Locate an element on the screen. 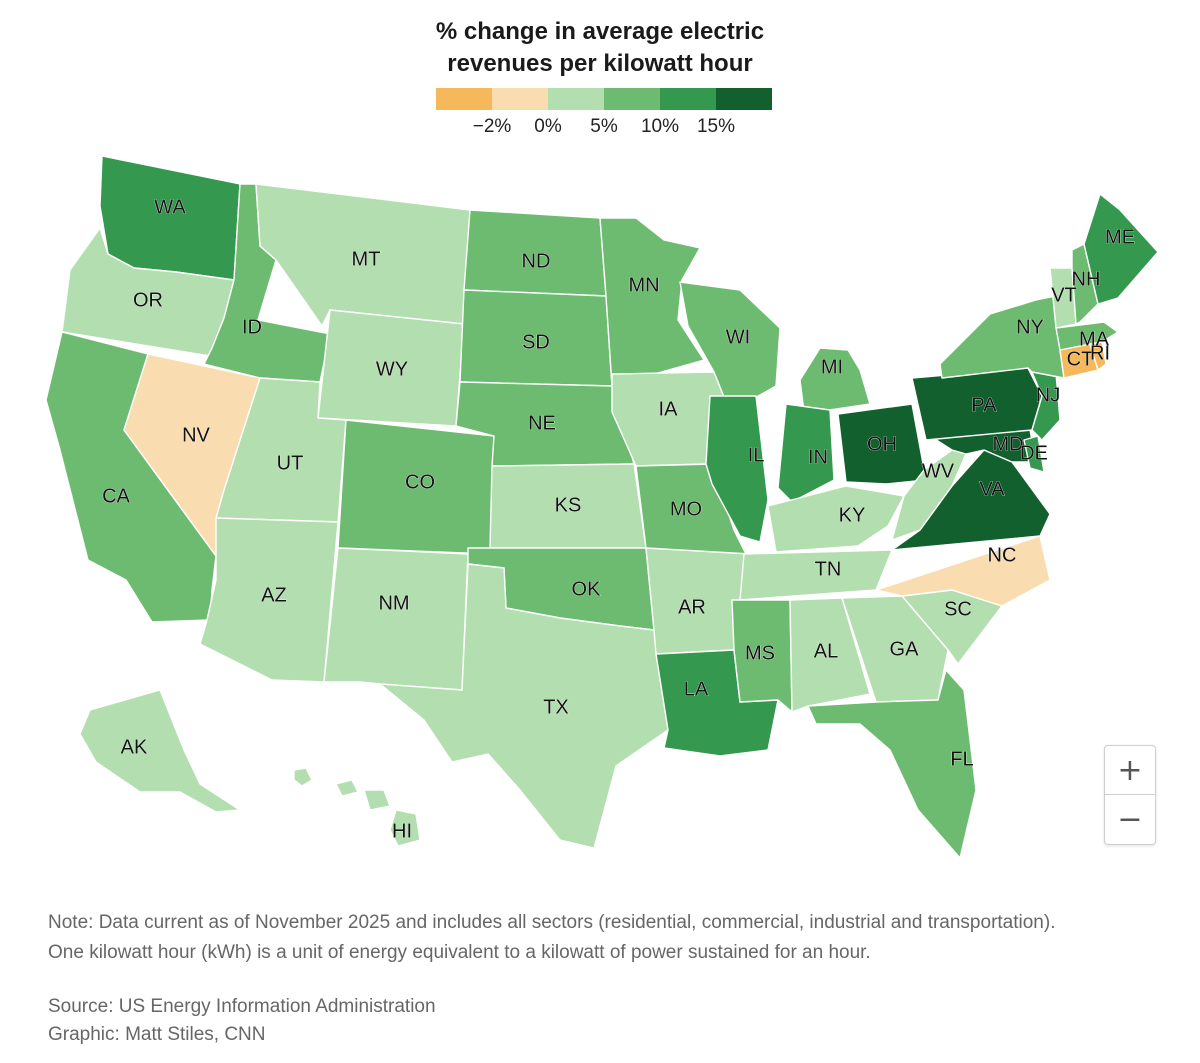  state-label-ar: AR is located at coordinates (692, 607).